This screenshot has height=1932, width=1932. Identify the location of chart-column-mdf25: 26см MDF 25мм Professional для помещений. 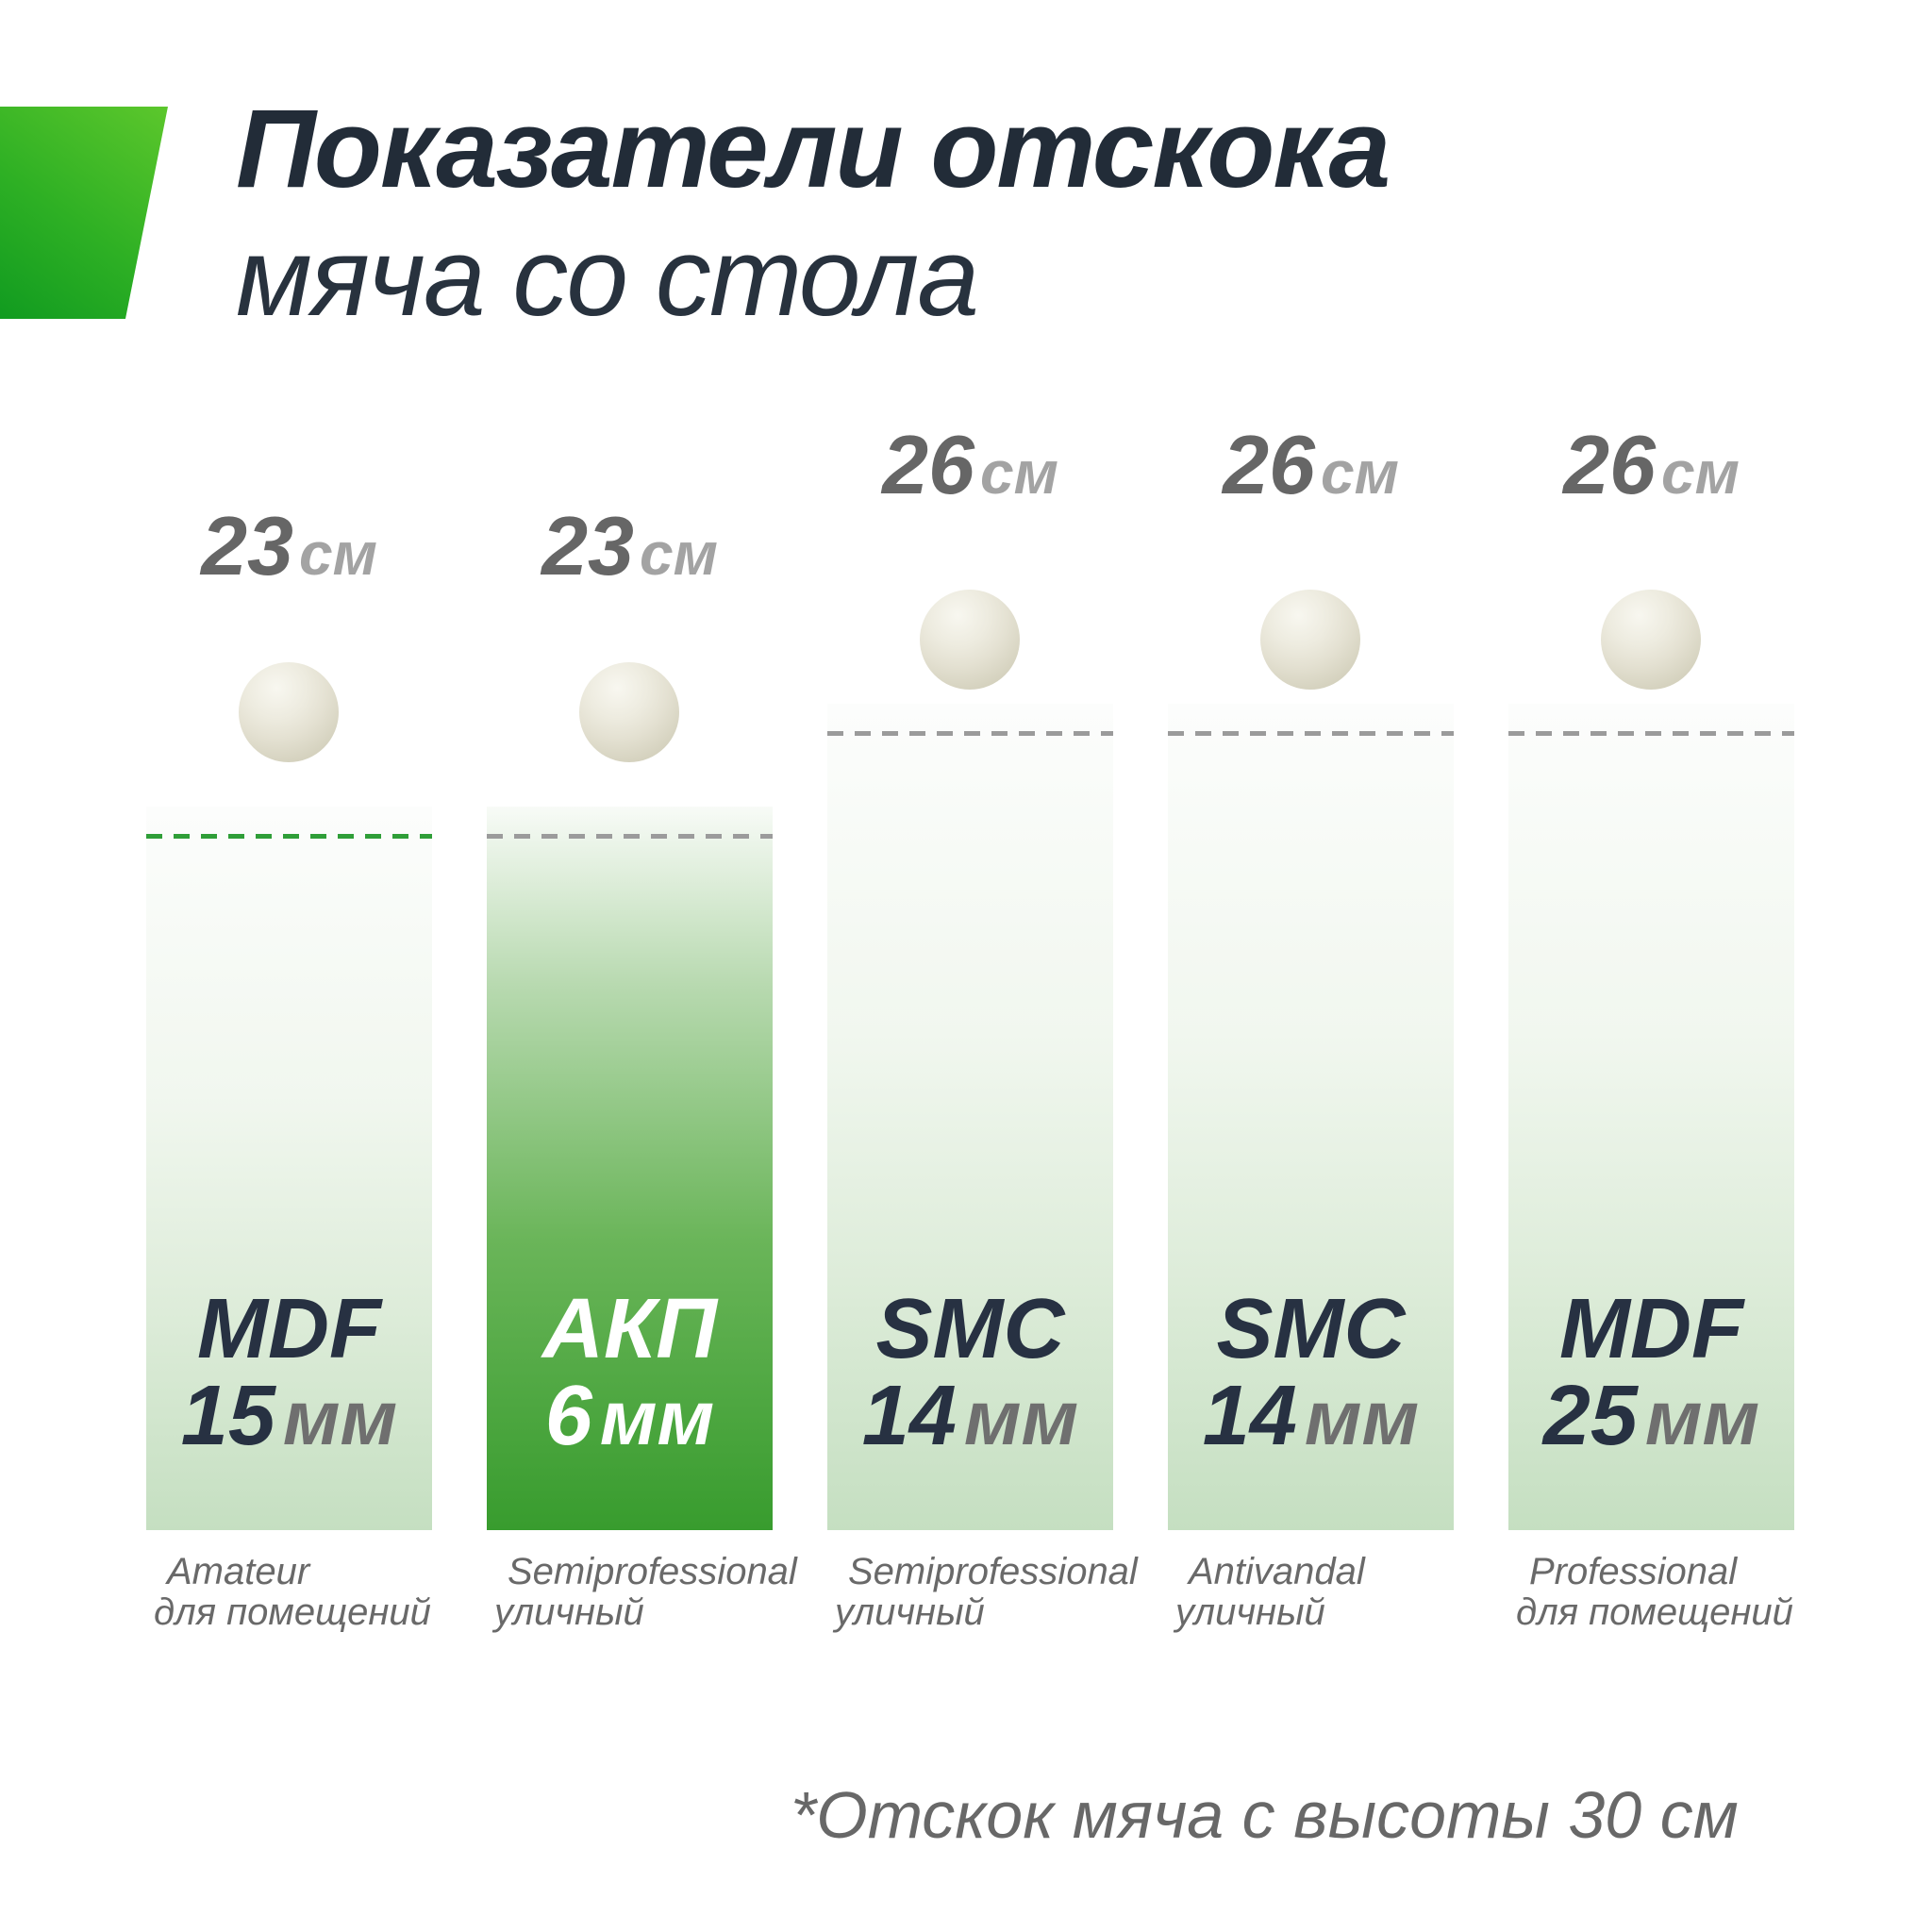
(1651, 966).